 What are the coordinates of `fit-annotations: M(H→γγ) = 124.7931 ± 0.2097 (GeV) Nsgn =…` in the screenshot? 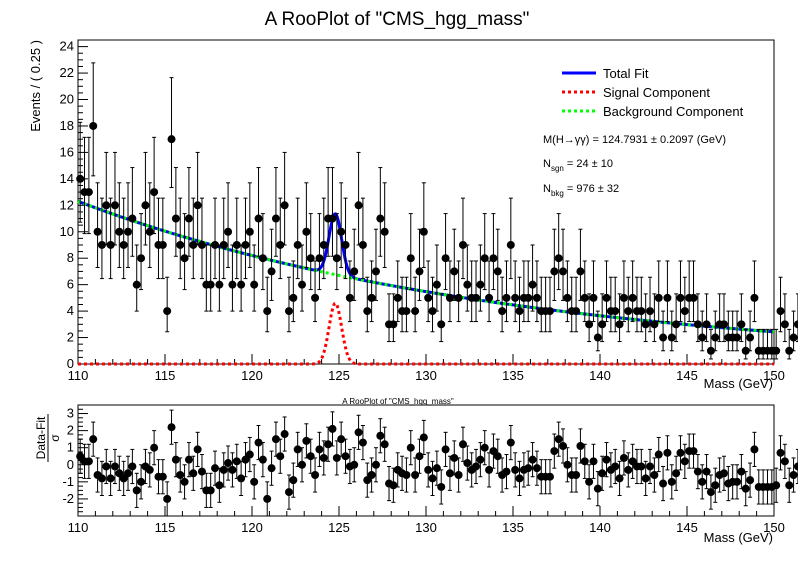 It's located at (634, 166).